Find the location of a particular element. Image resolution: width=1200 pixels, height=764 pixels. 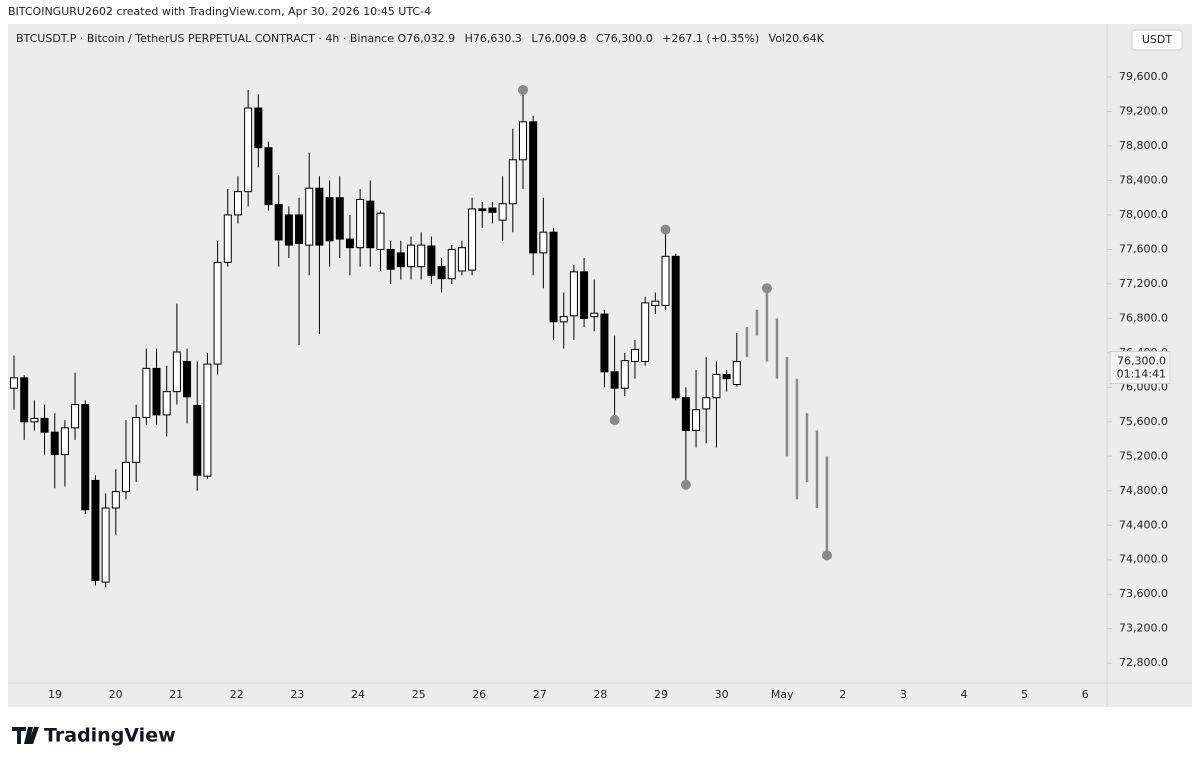

ohlc-value: +267.1 (+0.35%) is located at coordinates (711, 38).